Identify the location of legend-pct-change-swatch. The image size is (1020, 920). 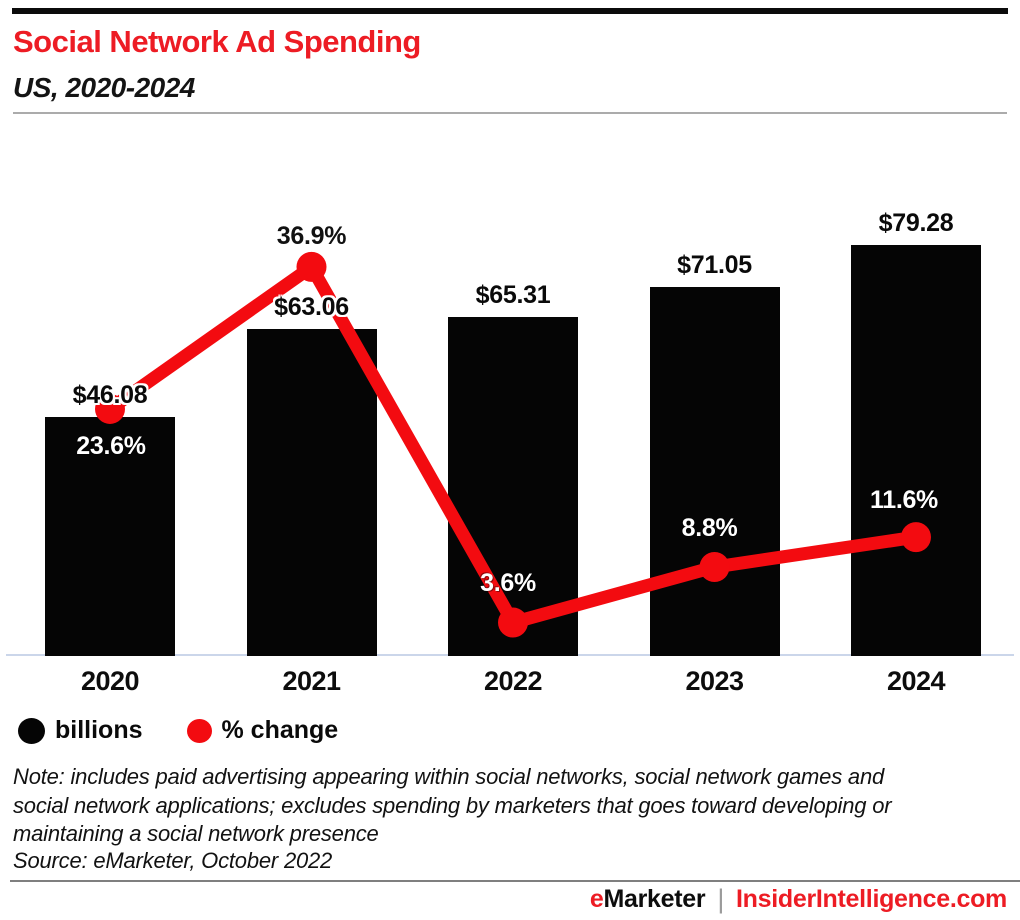
(199, 730).